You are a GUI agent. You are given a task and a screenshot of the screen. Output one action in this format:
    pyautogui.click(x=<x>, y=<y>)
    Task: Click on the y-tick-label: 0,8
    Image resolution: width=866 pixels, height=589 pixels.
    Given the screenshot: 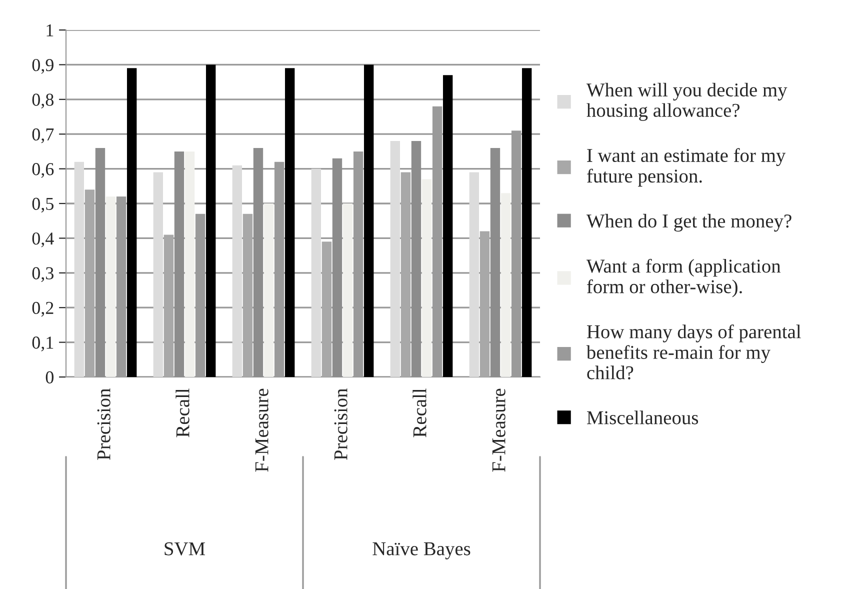 What is the action you would take?
    pyautogui.click(x=43, y=101)
    